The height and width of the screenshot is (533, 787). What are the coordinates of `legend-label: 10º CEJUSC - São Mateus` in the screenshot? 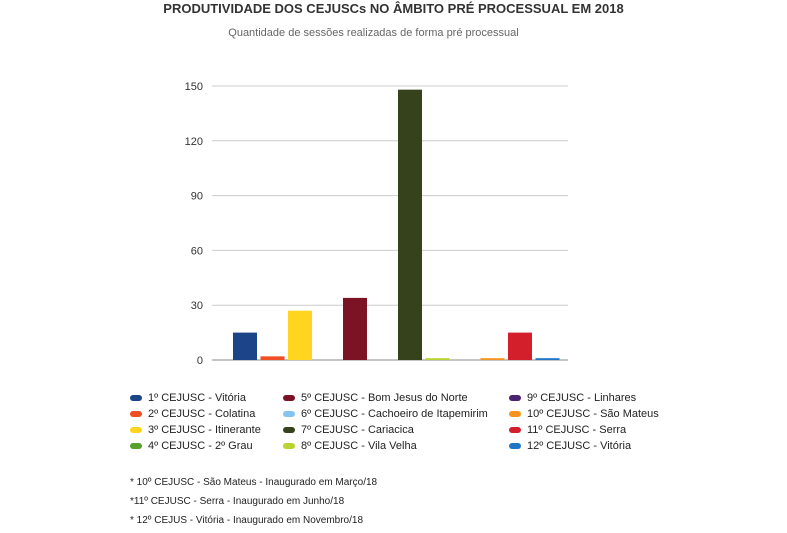 It's located at (593, 414).